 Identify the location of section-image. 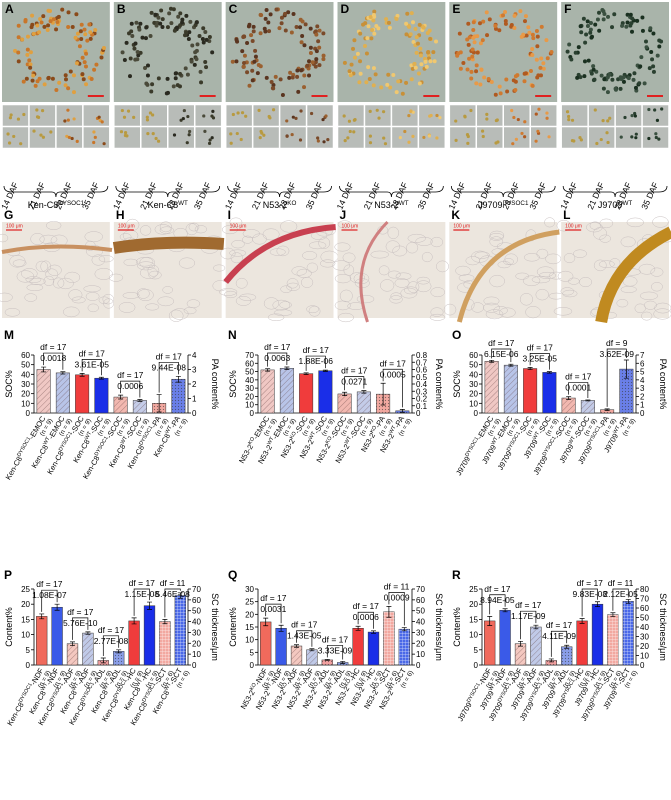
(279, 270).